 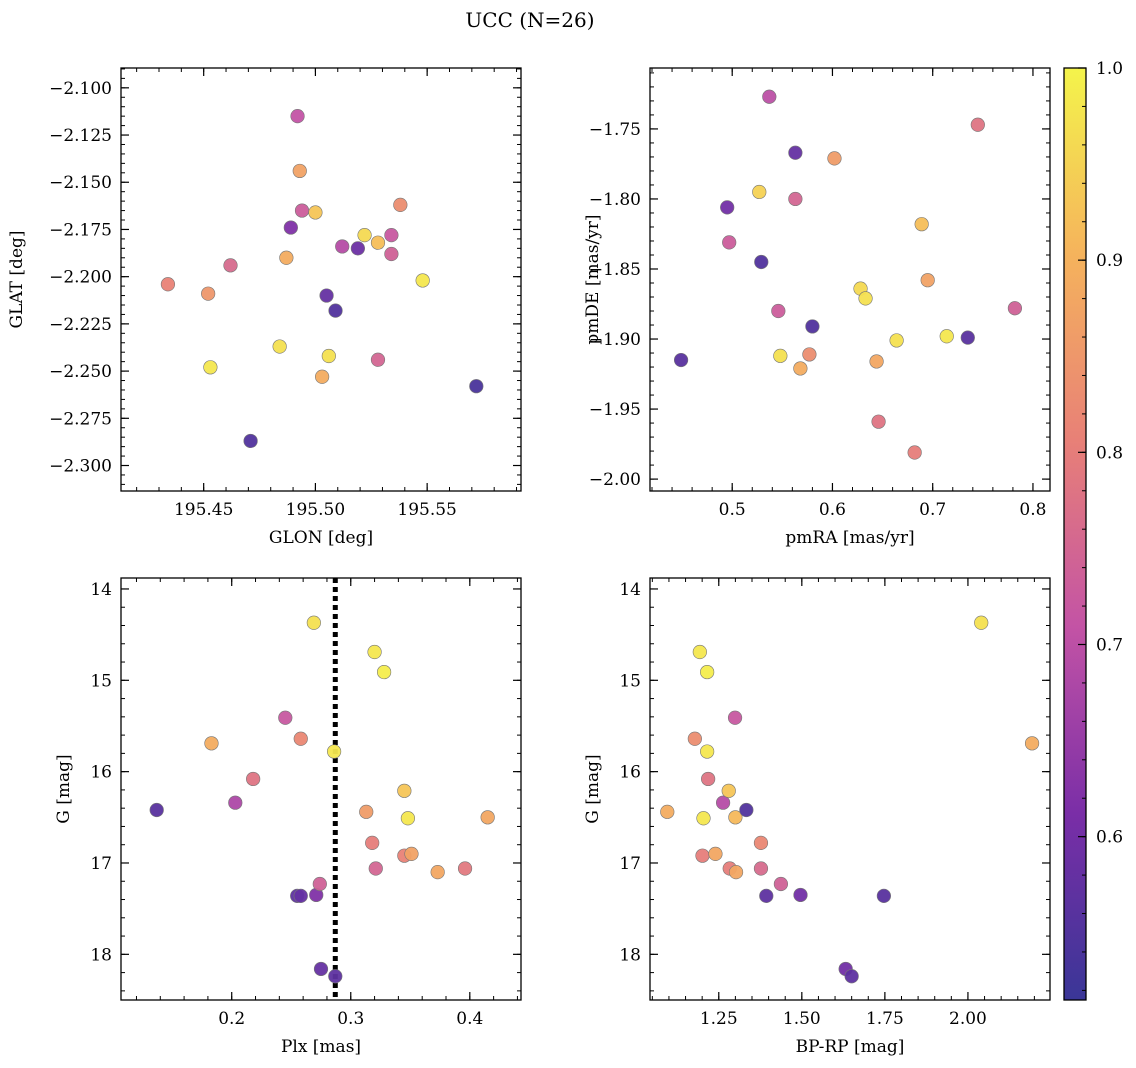 I want to click on x-tick-label: 0.3, so click(x=350, y=1019).